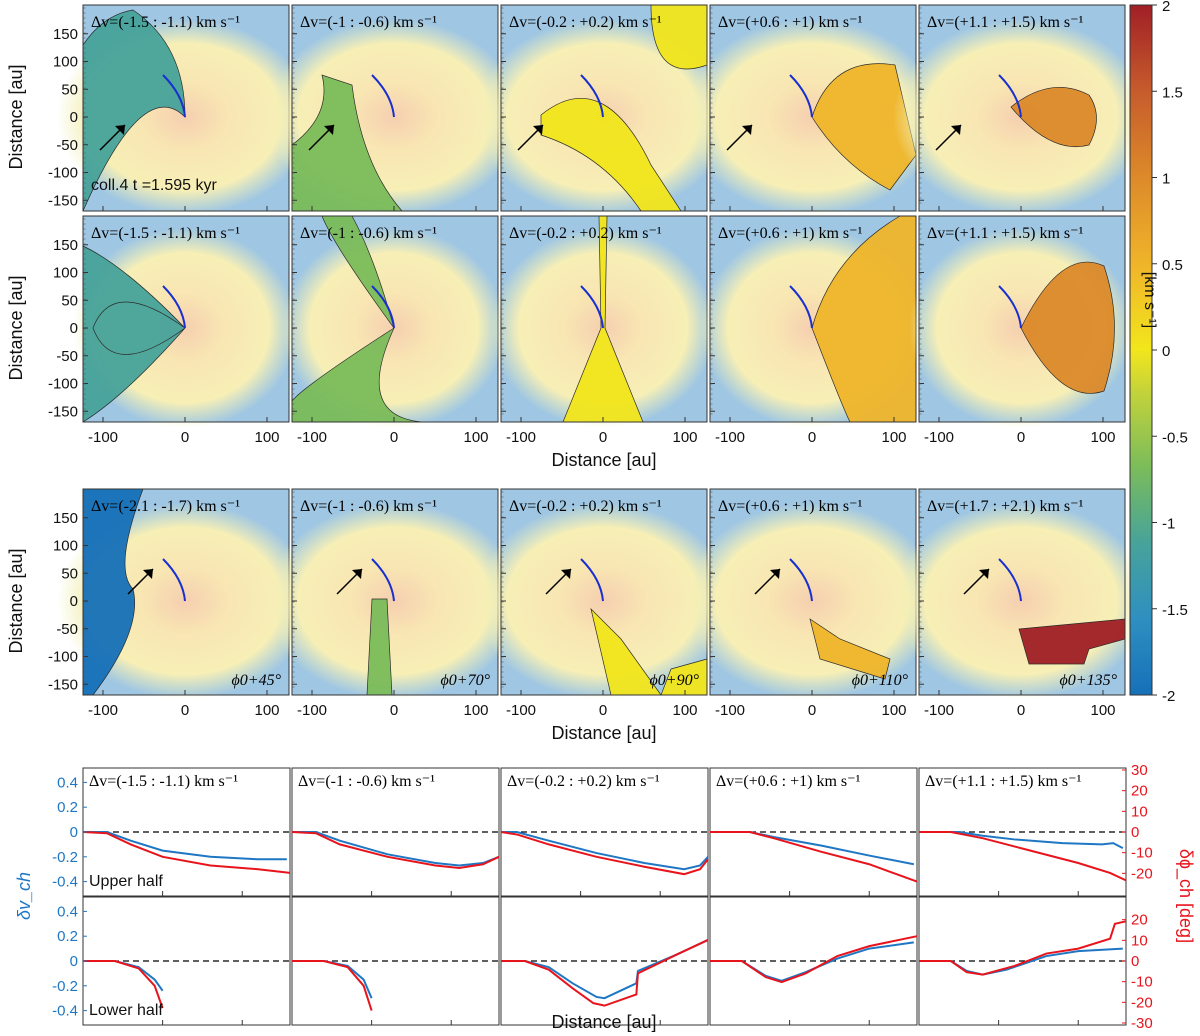 This screenshot has height=1036, width=1200. I want to click on y-tick-label: -50, so click(67, 356).